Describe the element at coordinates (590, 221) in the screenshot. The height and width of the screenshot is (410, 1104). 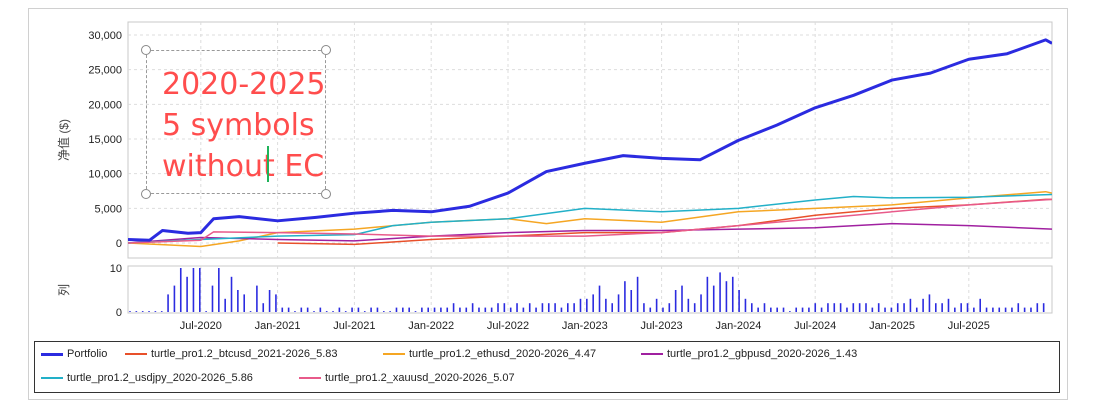
I see `series-line-xauusd` at that location.